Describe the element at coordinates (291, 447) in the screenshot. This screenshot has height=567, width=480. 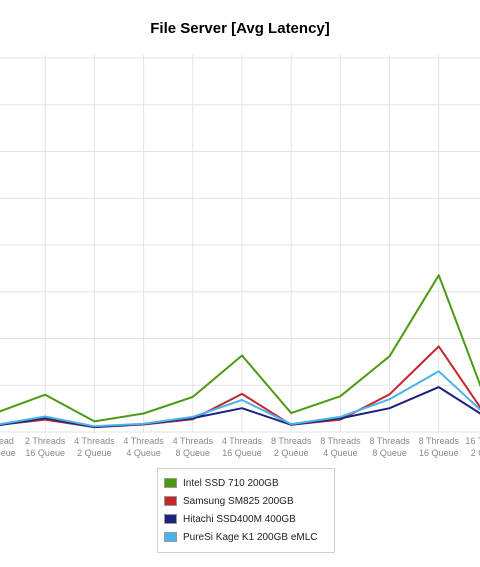
I see `x-tick-label: 8 Threads 2 Queue` at that location.